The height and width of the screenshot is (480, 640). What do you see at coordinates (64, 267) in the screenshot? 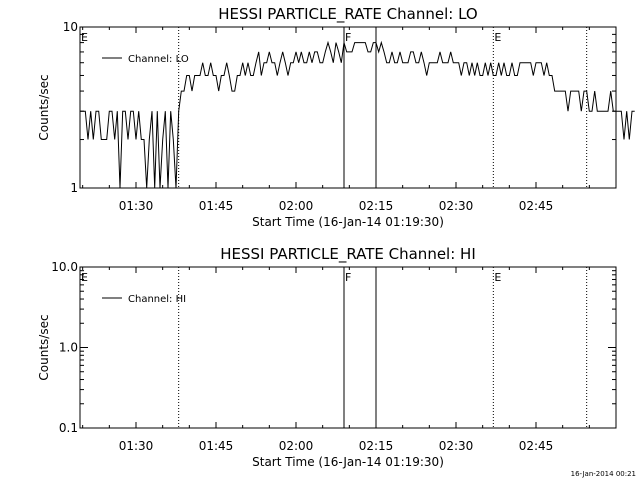
I see `y-tick-label: 10.0` at bounding box center [64, 267].